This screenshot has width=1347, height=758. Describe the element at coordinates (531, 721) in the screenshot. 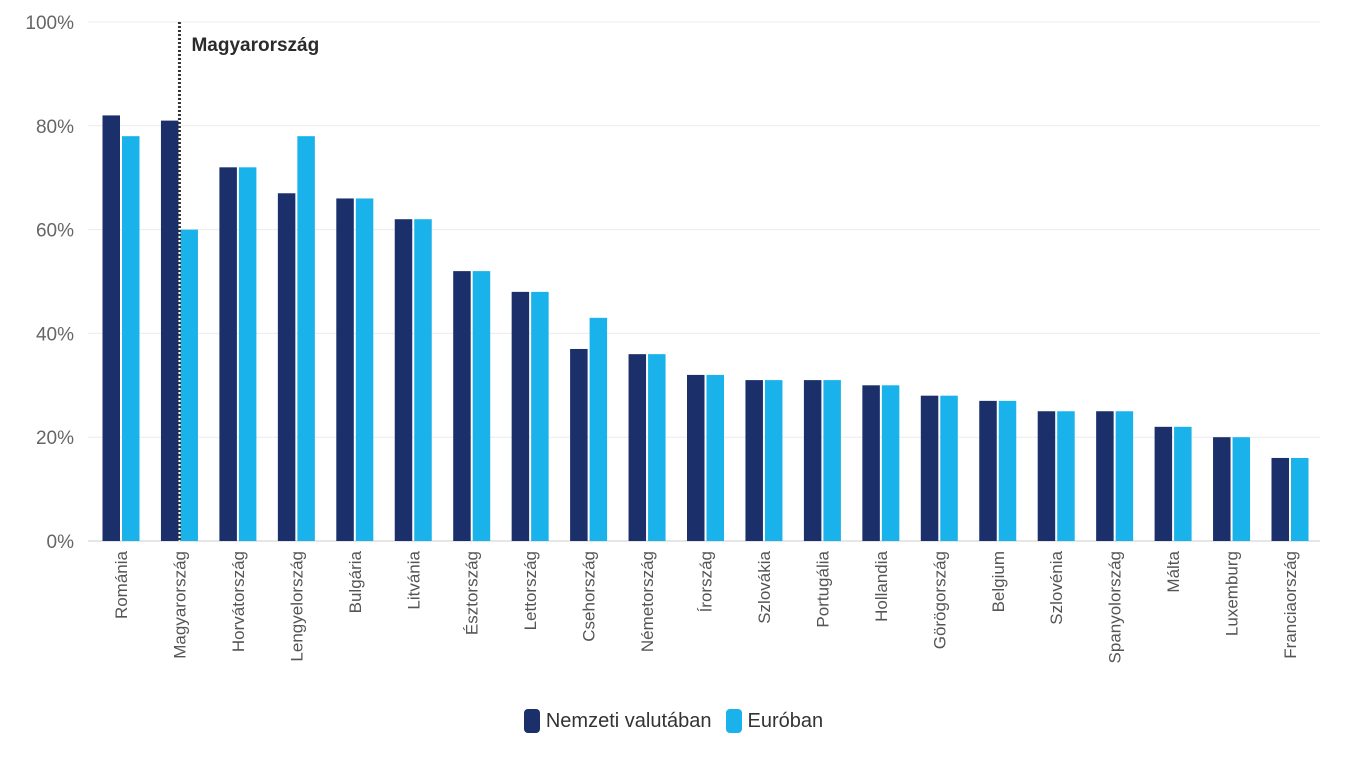

I see `legend-swatch-nemzeti` at that location.